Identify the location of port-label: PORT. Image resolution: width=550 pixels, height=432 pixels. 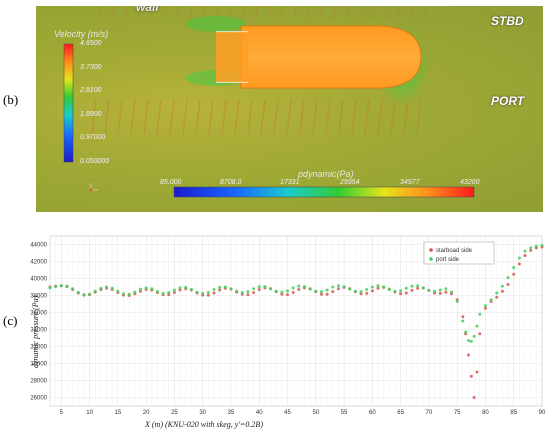
(508, 101).